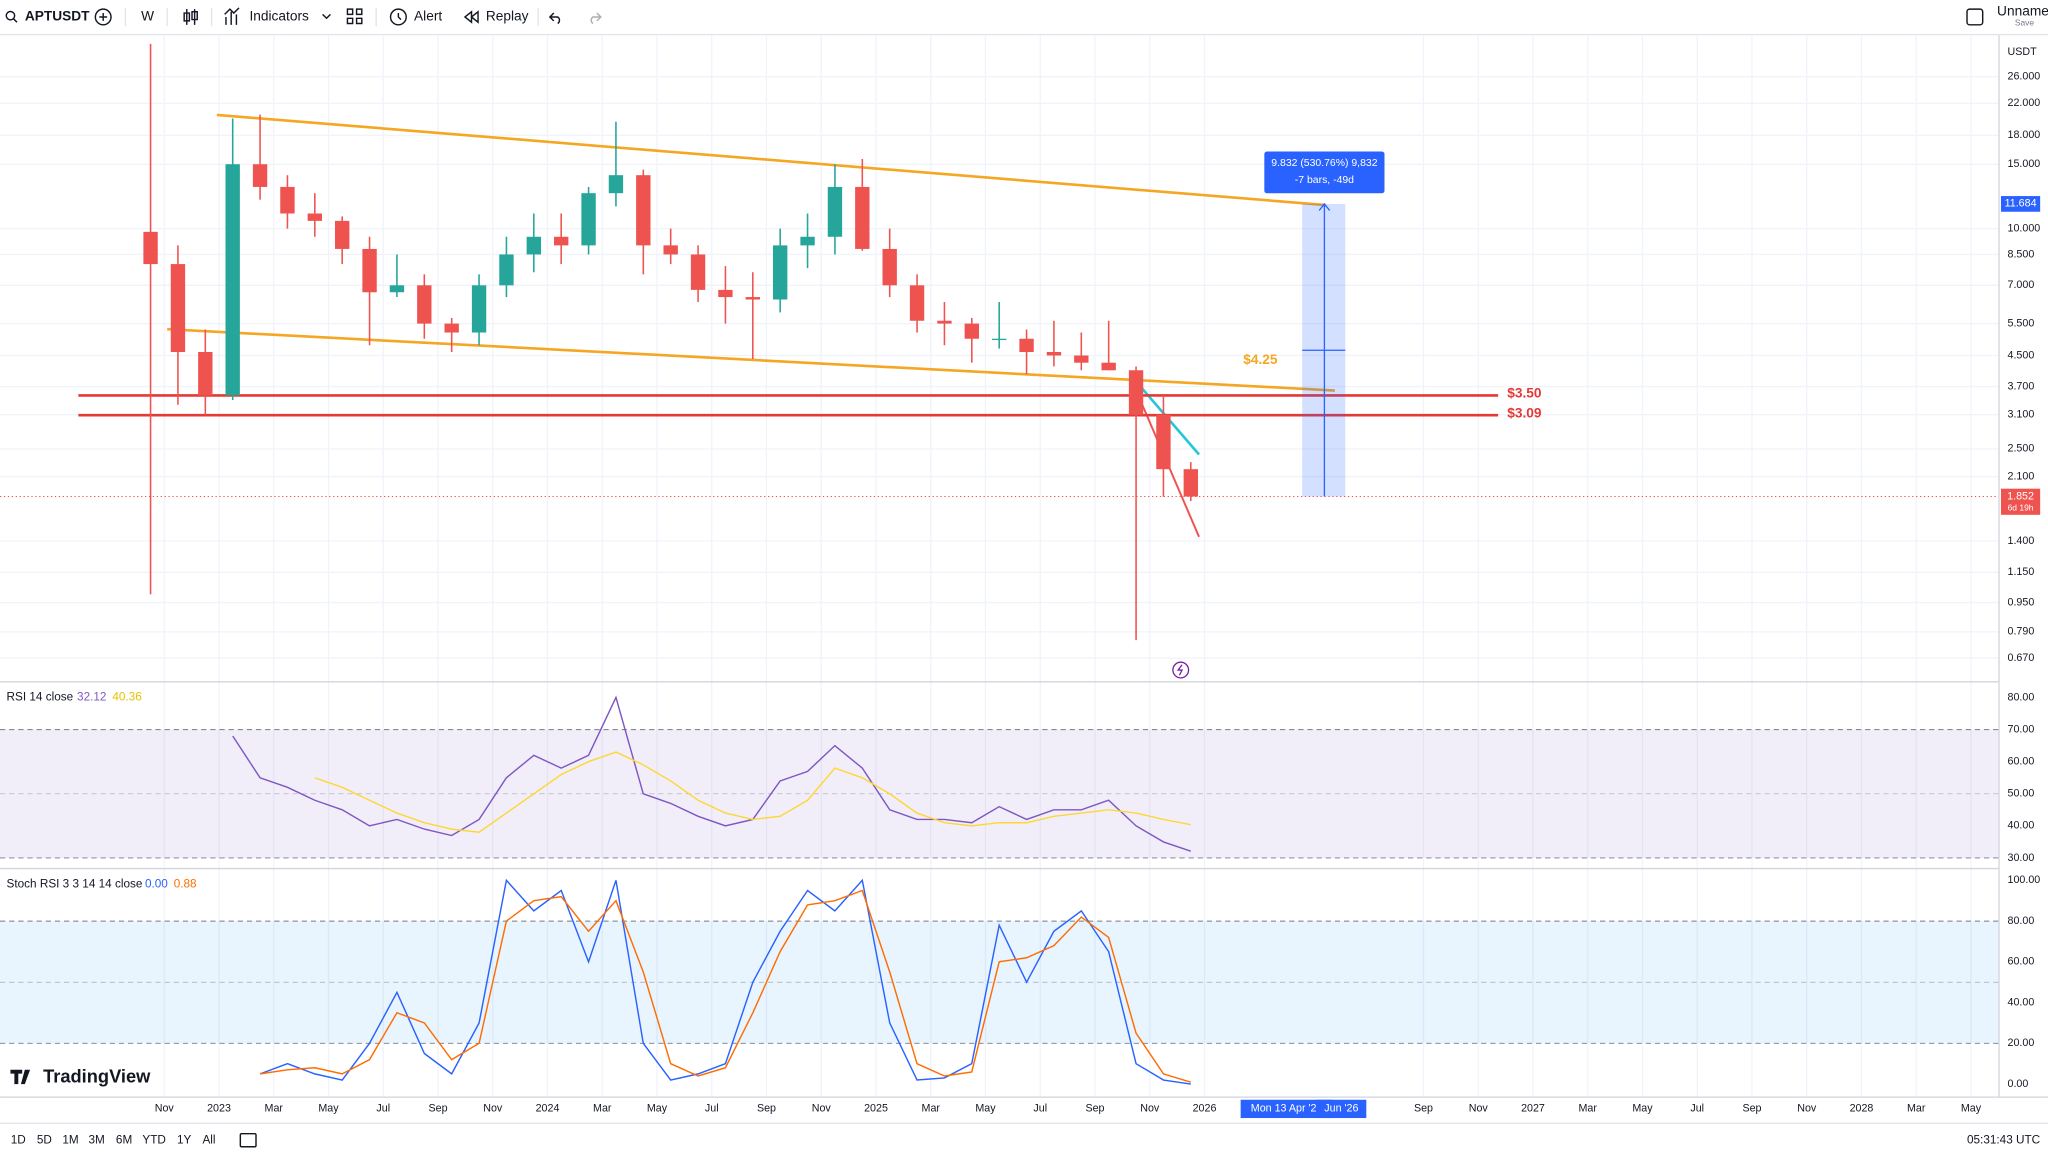 This screenshot has height=1158, width=2048. What do you see at coordinates (2024, 135) in the screenshot?
I see `y-tick-label: 18.000` at bounding box center [2024, 135].